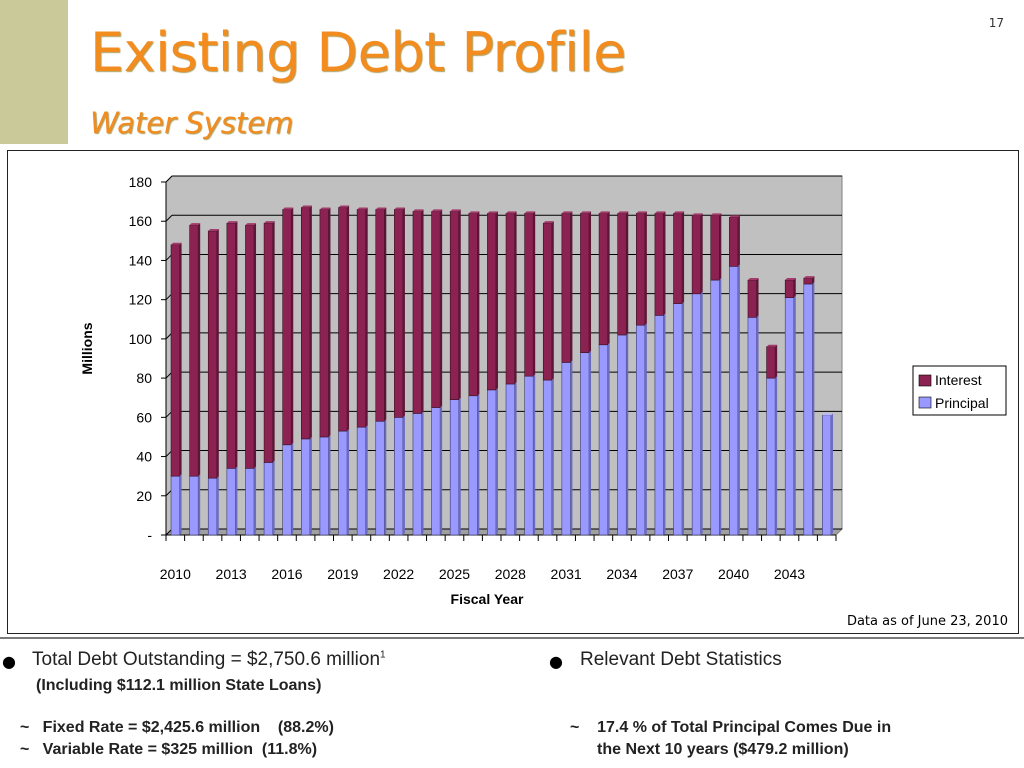  What do you see at coordinates (87, 348) in the screenshot?
I see `y-axis-title: Millions` at bounding box center [87, 348].